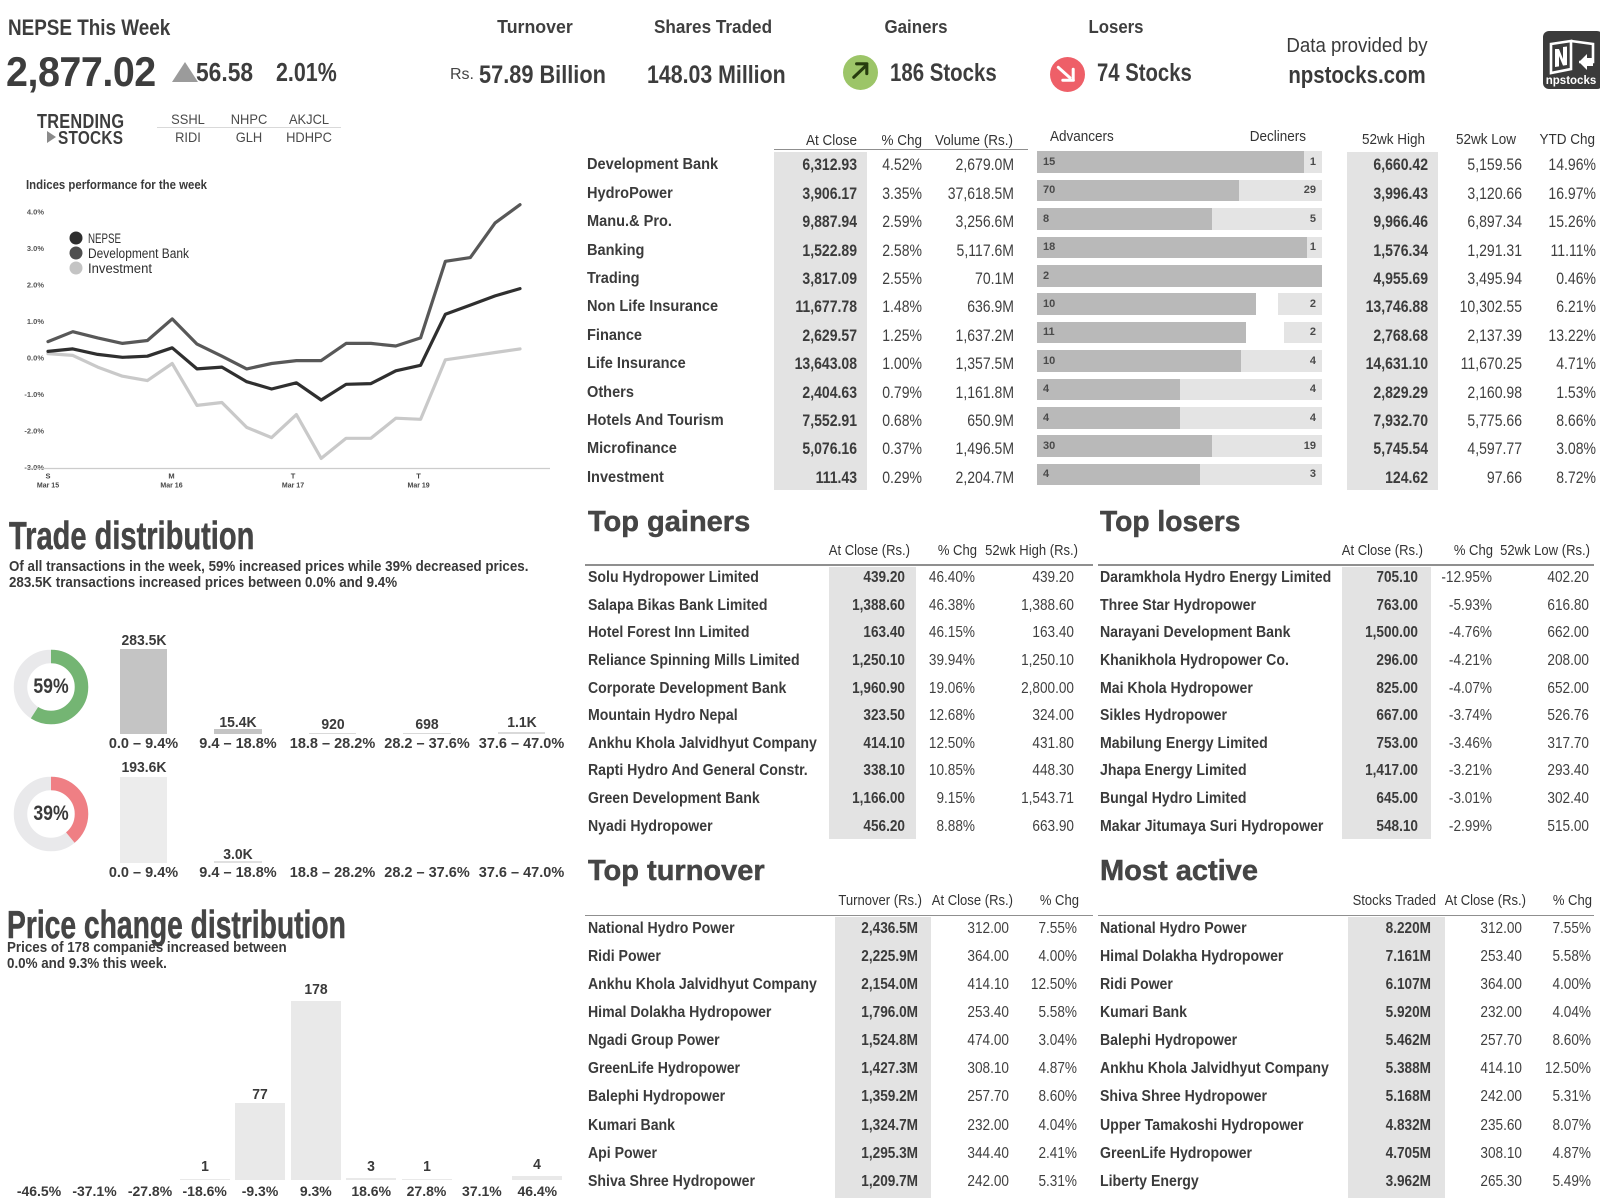  Describe the element at coordinates (34, 467) in the screenshot. I see `svg-text: -3.0%` at that location.